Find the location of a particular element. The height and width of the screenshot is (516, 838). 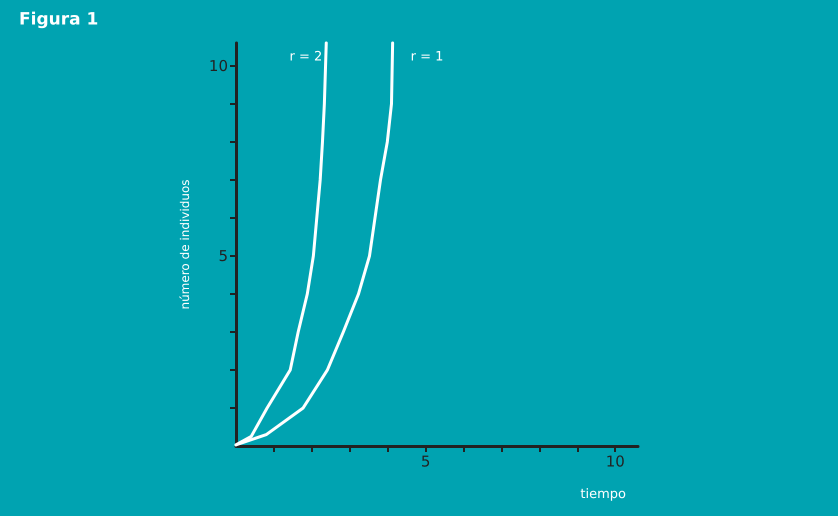

x-axis-title: tiempo is located at coordinates (603, 494).